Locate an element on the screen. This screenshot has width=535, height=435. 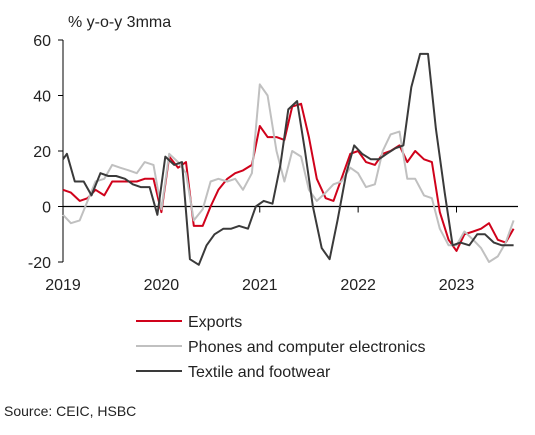
y-tick-label: 40 is located at coordinates (42, 97).